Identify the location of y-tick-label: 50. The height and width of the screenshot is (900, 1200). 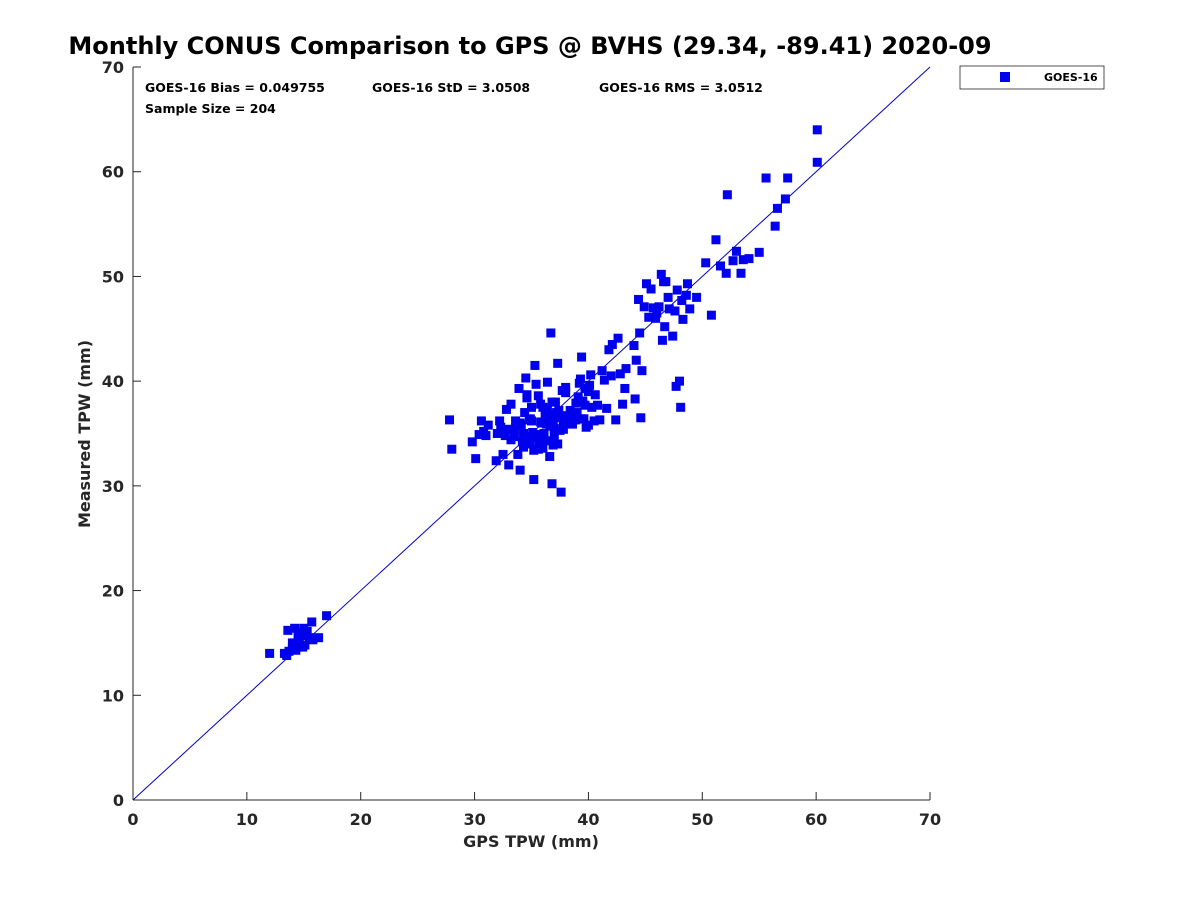
(113, 276).